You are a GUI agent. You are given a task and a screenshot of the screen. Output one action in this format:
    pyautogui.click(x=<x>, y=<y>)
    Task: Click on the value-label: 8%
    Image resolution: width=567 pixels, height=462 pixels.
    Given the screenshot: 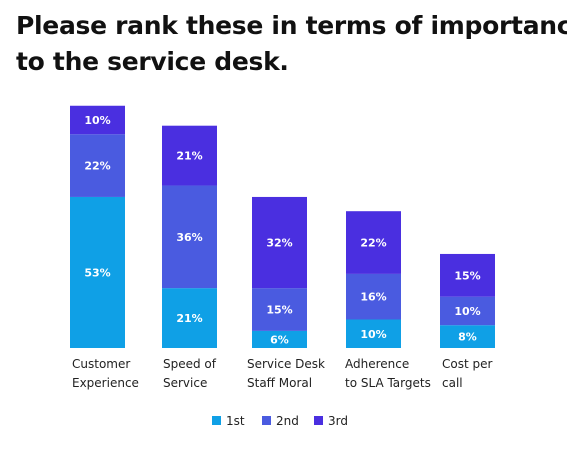 What is the action you would take?
    pyautogui.click(x=467, y=337)
    